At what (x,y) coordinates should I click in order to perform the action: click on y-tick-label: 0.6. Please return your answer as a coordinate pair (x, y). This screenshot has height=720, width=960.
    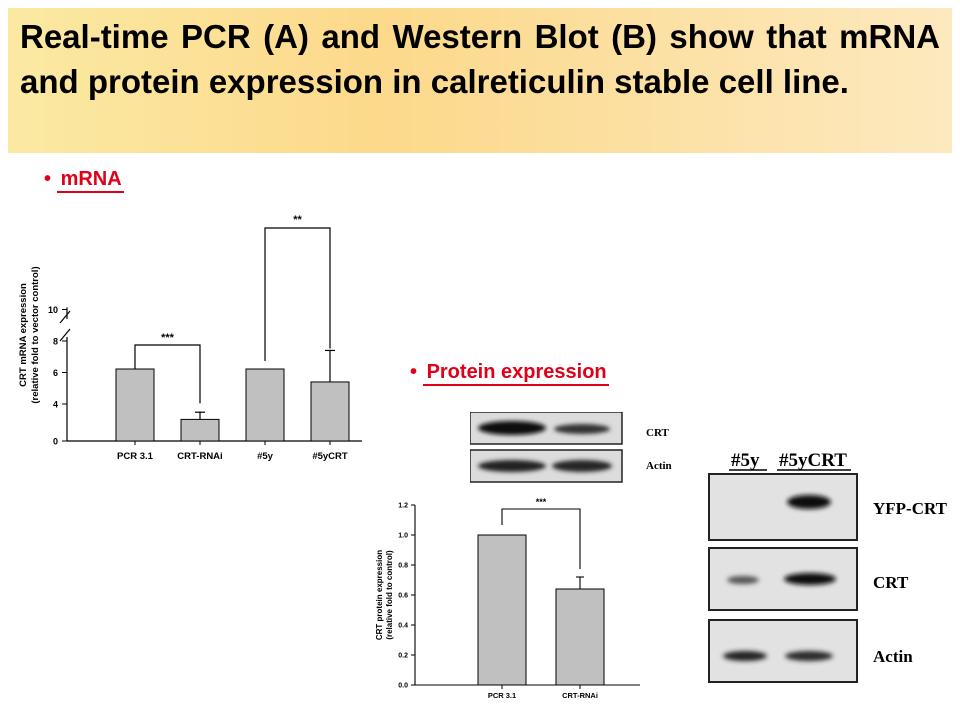
    Looking at the image, I should click on (403, 596).